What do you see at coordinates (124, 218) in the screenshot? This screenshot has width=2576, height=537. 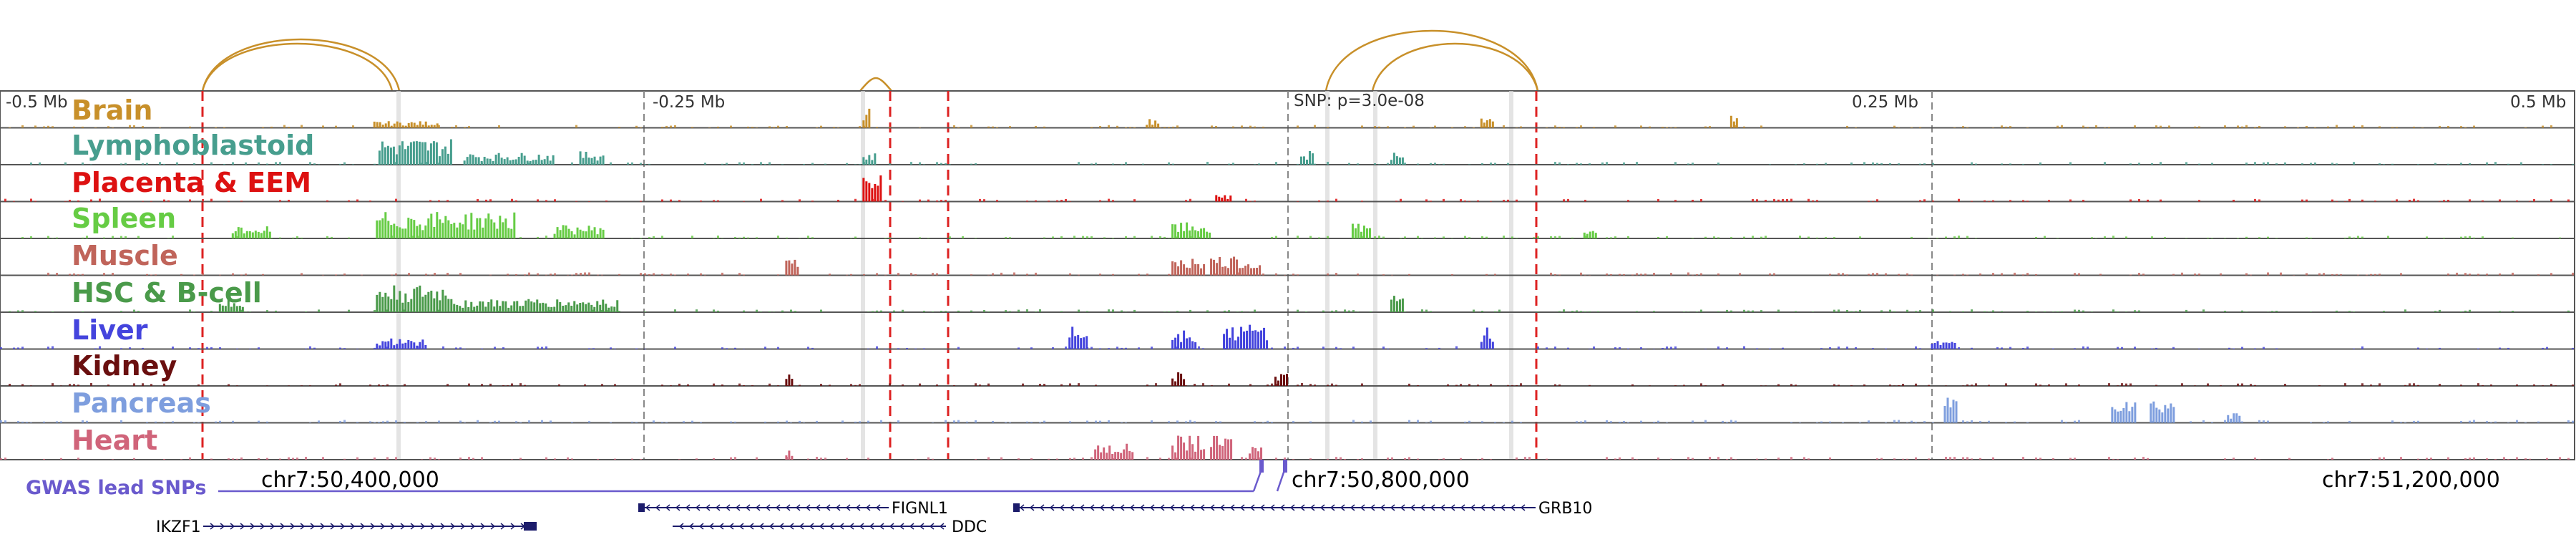 I see `track-label-spleen: Spleen` at bounding box center [124, 218].